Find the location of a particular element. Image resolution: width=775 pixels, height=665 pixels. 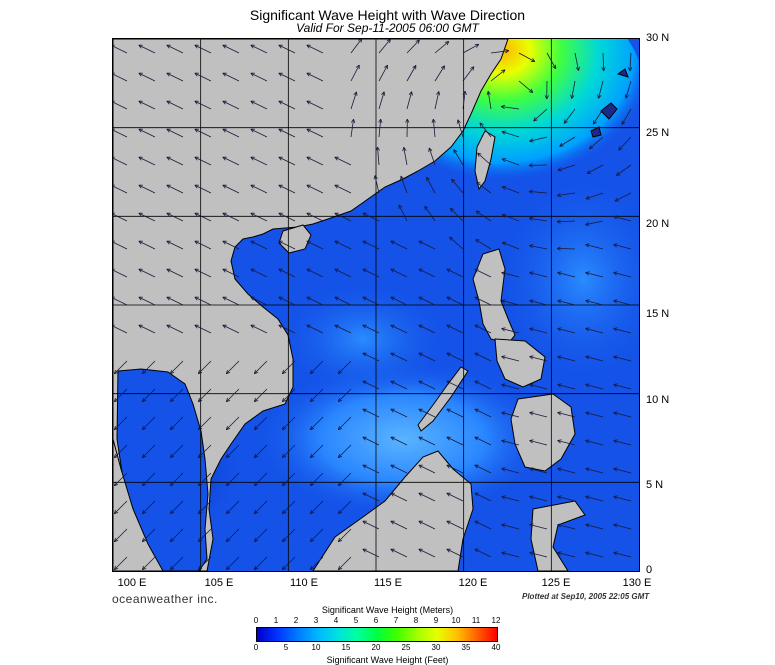

colorbar-meter-tick: 0 is located at coordinates (256, 620).